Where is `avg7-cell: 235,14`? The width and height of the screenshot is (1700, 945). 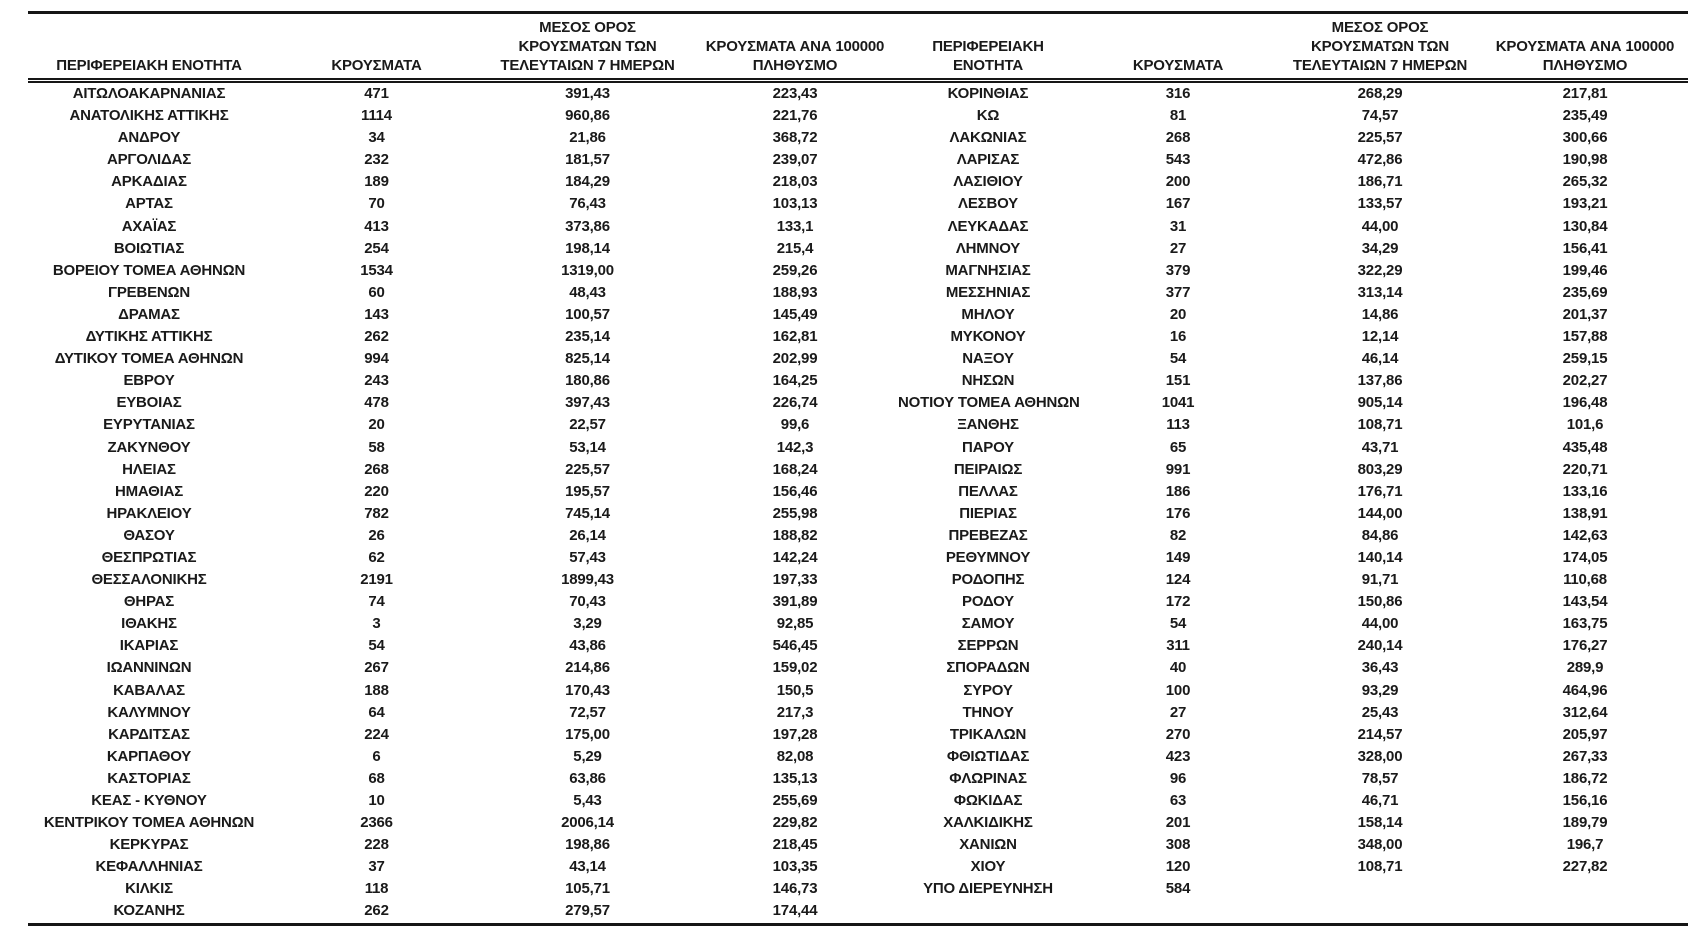 avg7-cell: 235,14 is located at coordinates (587, 337).